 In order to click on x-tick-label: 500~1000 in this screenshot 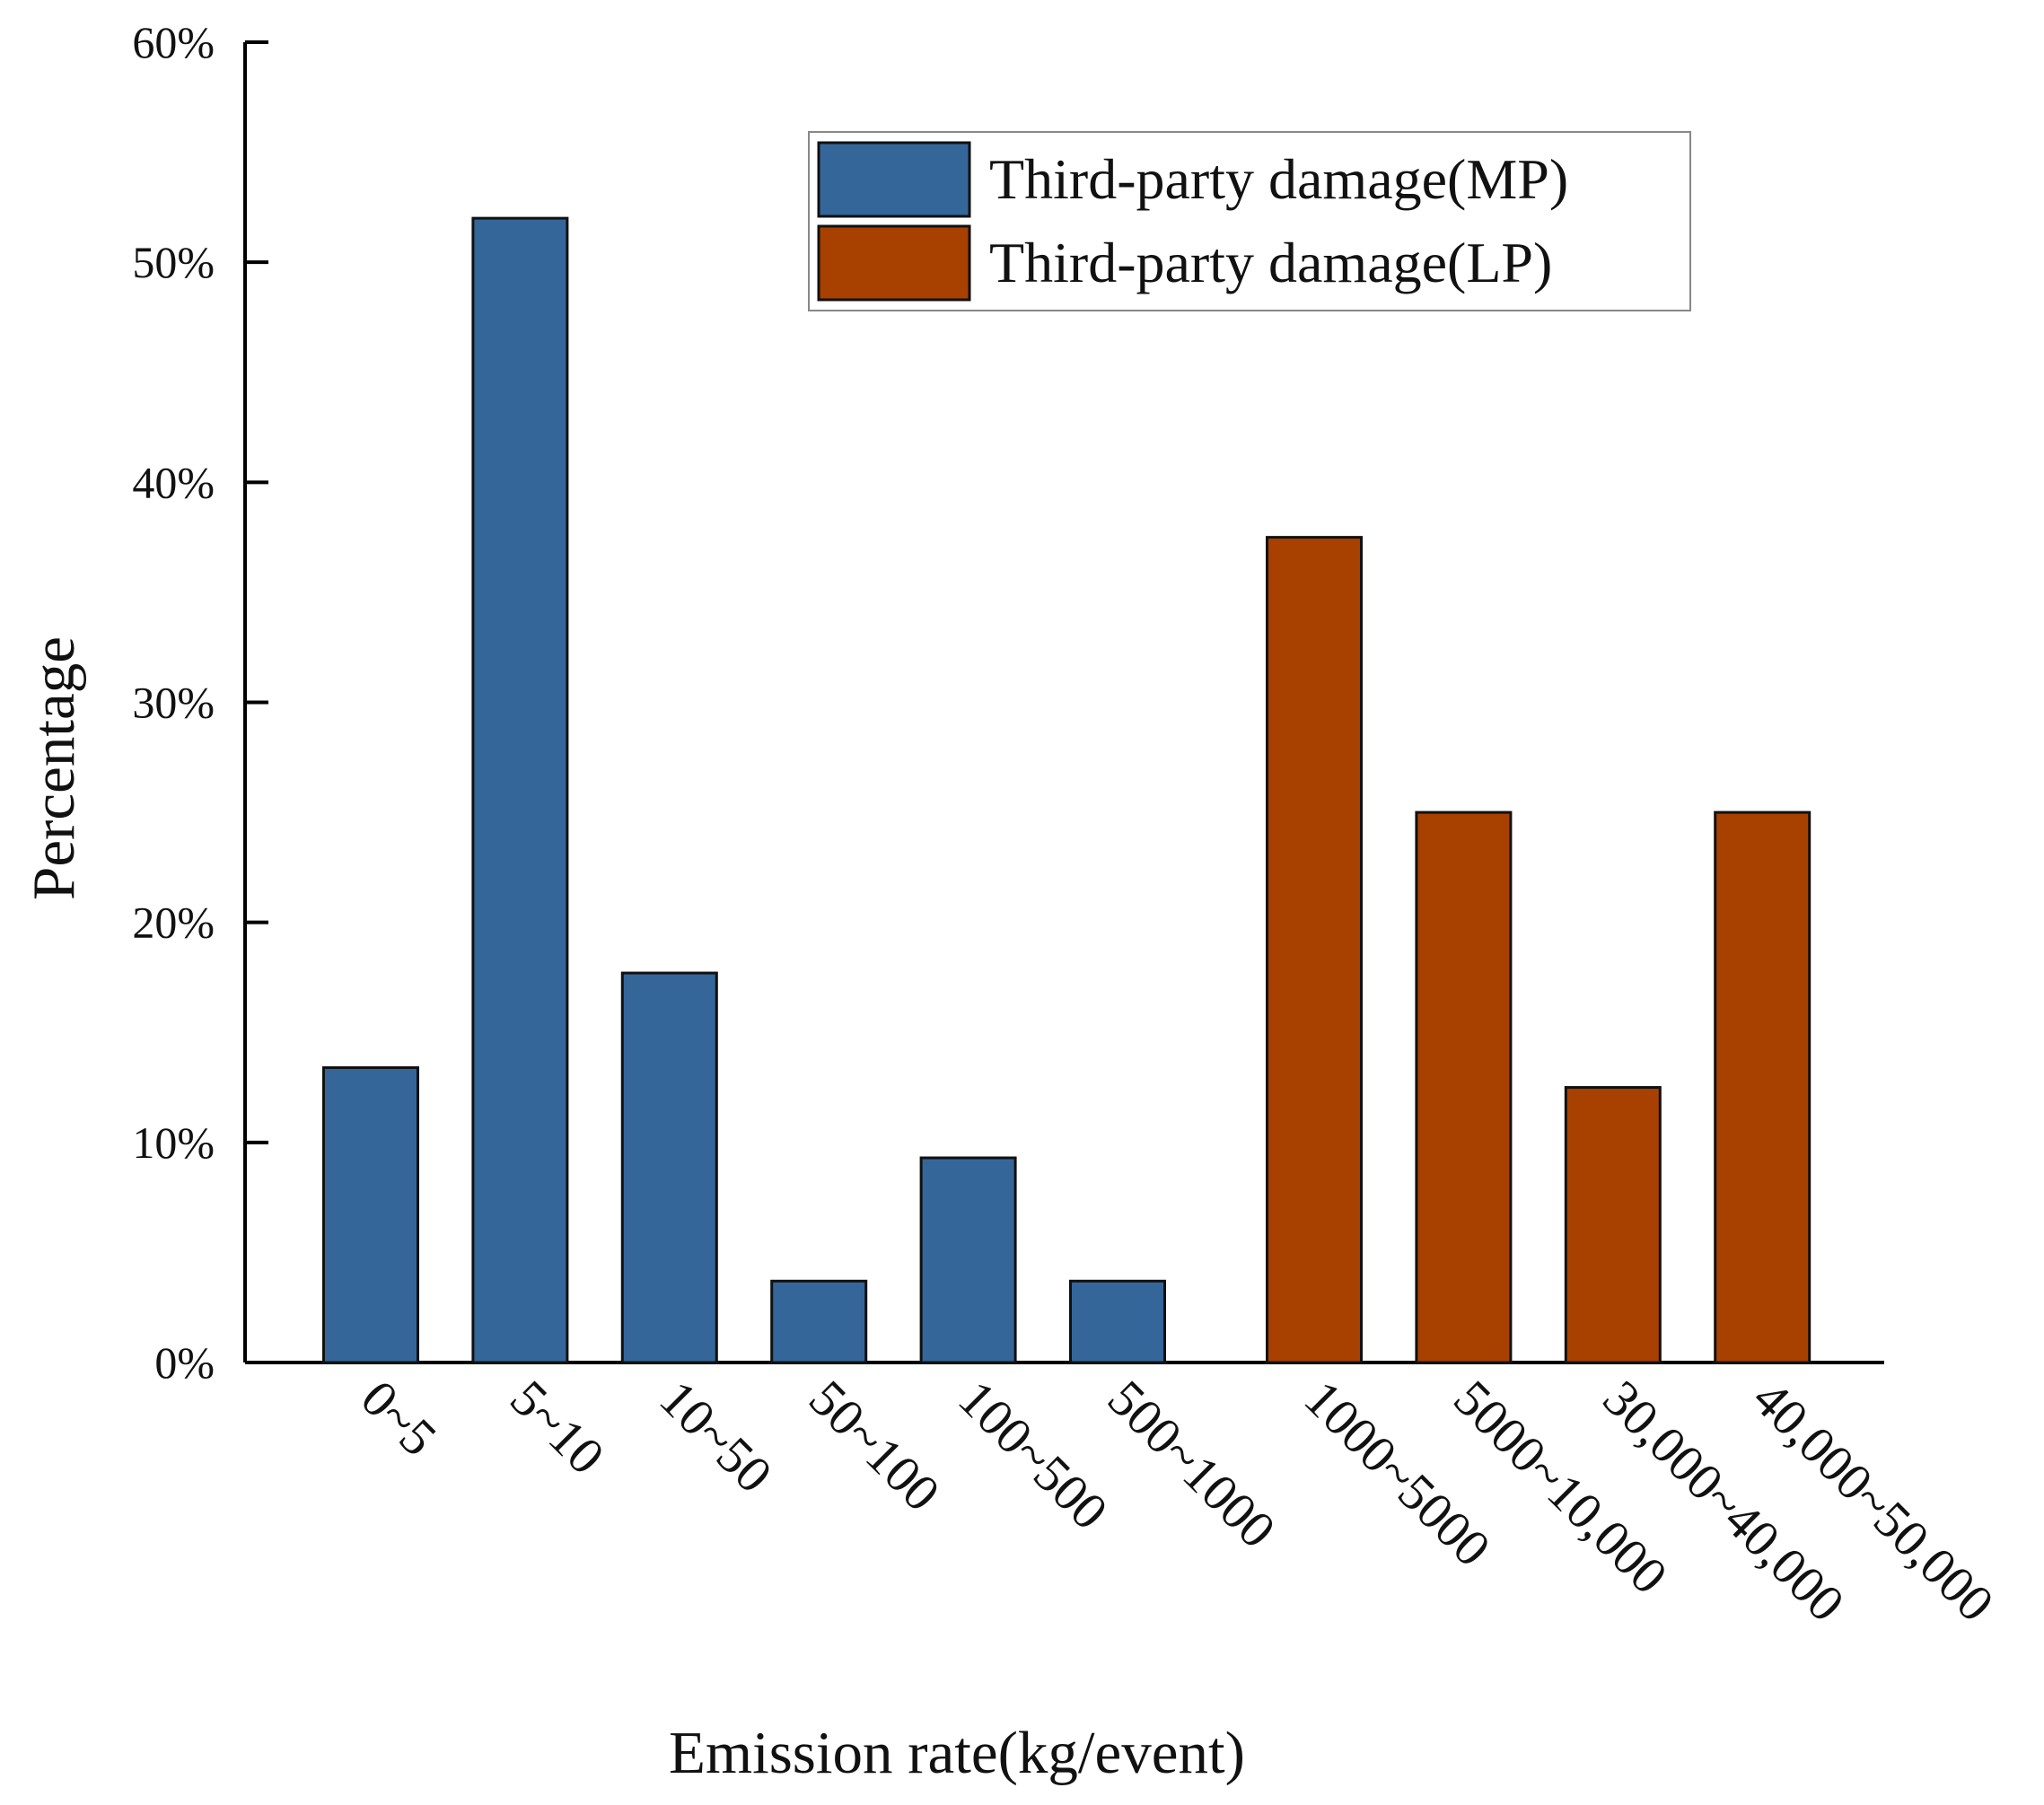, I will do `click(1192, 1464)`.